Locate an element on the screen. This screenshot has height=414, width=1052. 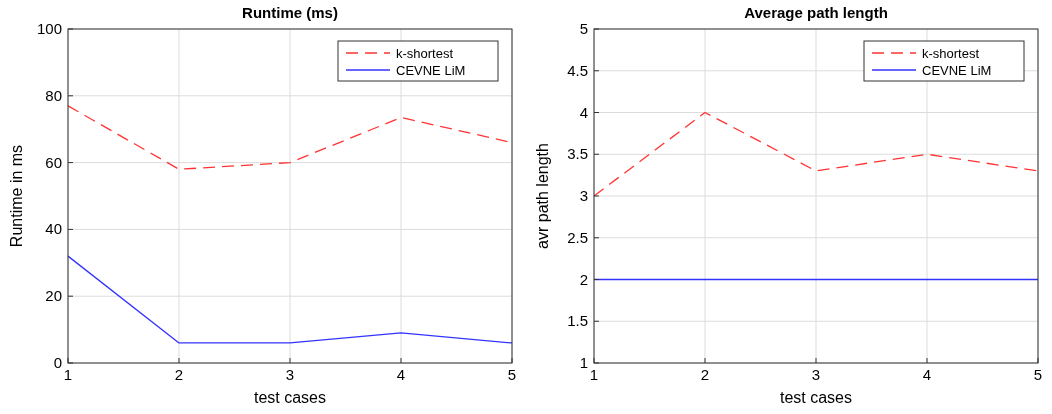
y-axis-title: Runtime in ms is located at coordinates (16, 196).